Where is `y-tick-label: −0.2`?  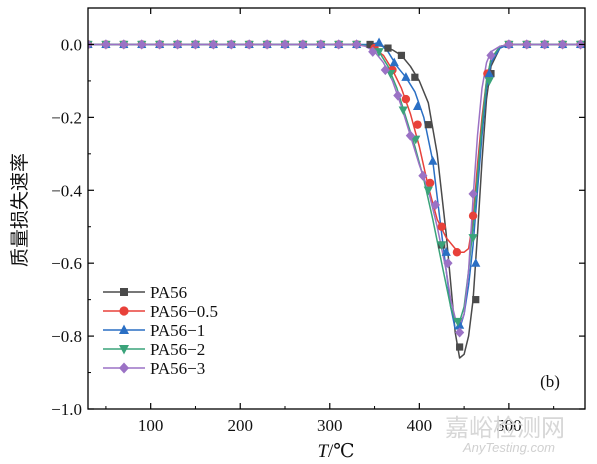
y-tick-label: −0.2 is located at coordinates (66, 117).